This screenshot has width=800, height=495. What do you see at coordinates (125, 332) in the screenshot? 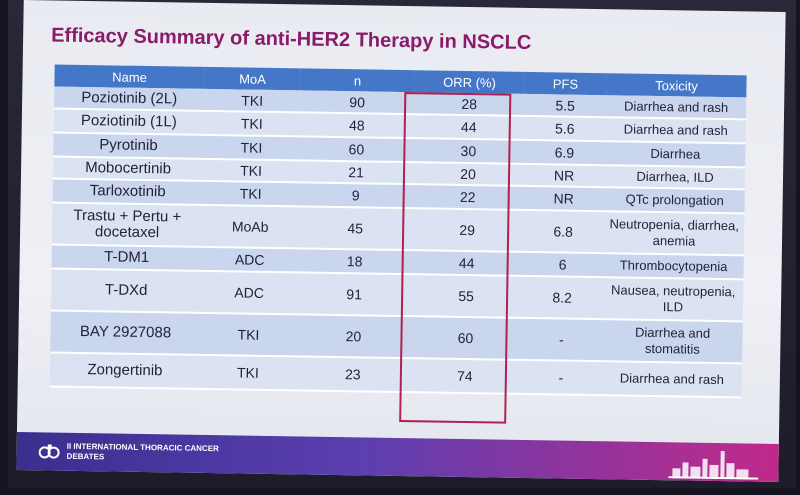
I see `cell-name: BAY 2927088` at bounding box center [125, 332].